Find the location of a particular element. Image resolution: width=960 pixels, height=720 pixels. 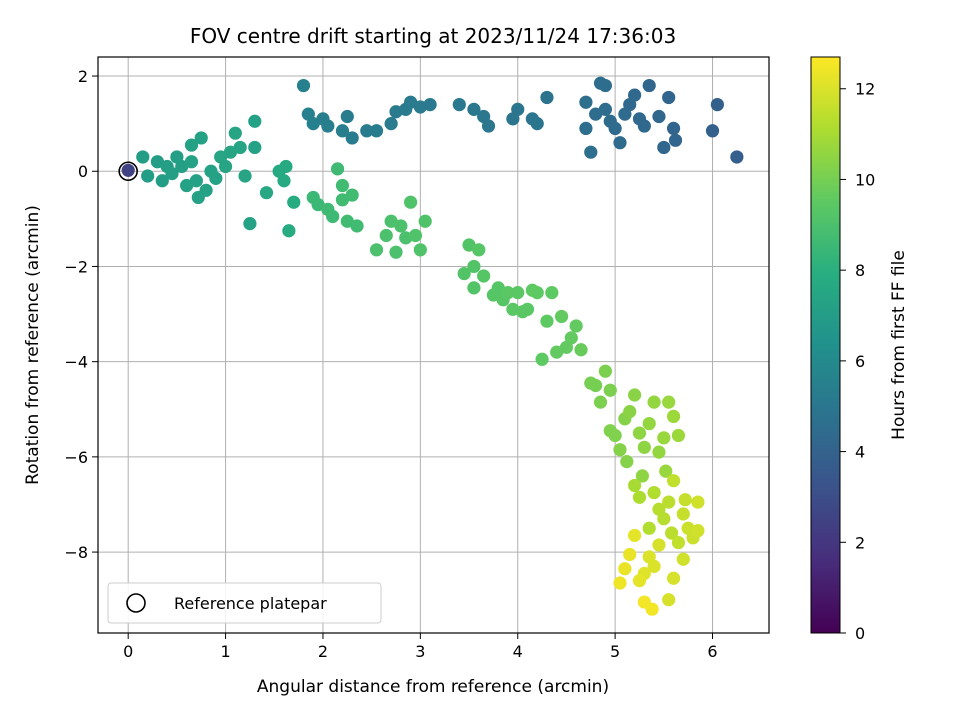

y-tick-label: −2 is located at coordinates (76, 266).